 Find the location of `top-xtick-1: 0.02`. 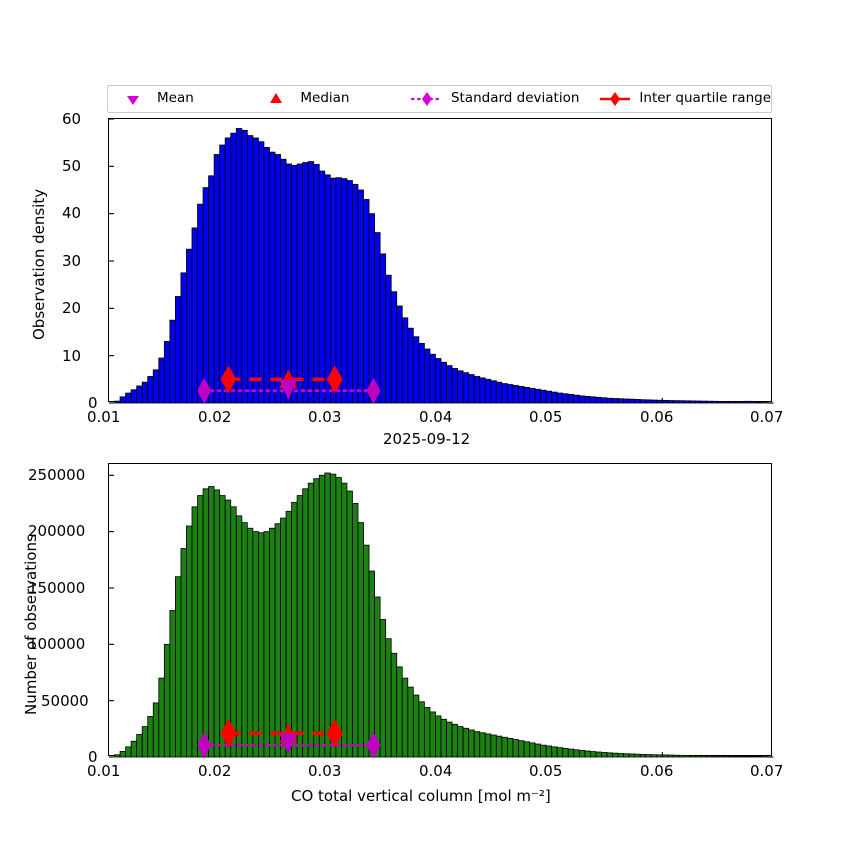

top-xtick-1: 0.02 is located at coordinates (215, 417).